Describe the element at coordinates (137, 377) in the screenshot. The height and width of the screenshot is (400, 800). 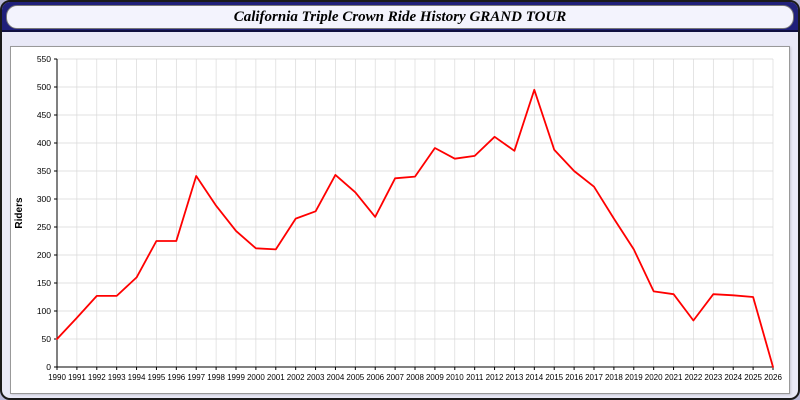
I see `x-tick-label: 1994` at that location.